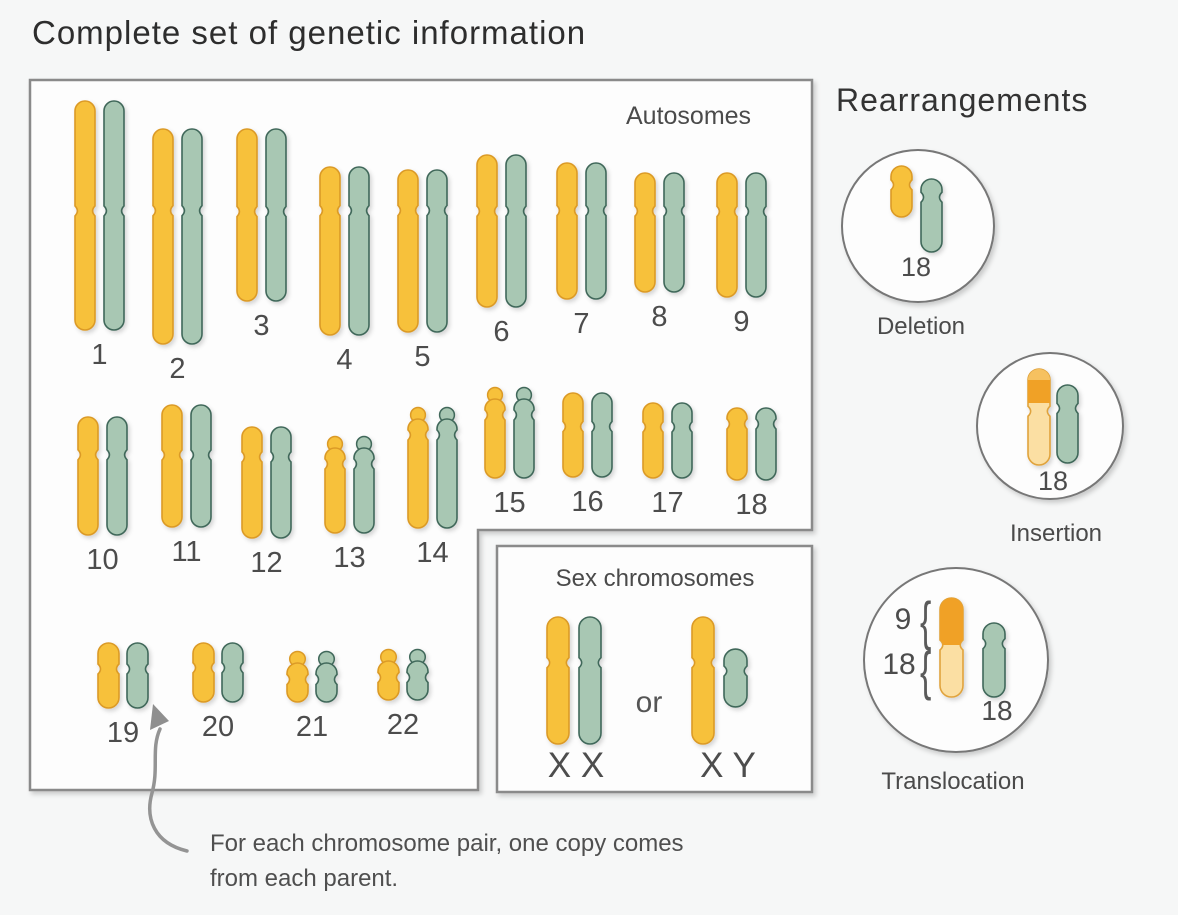 The height and width of the screenshot is (915, 1178). I want to click on chr-15-copy1, so click(495, 432).